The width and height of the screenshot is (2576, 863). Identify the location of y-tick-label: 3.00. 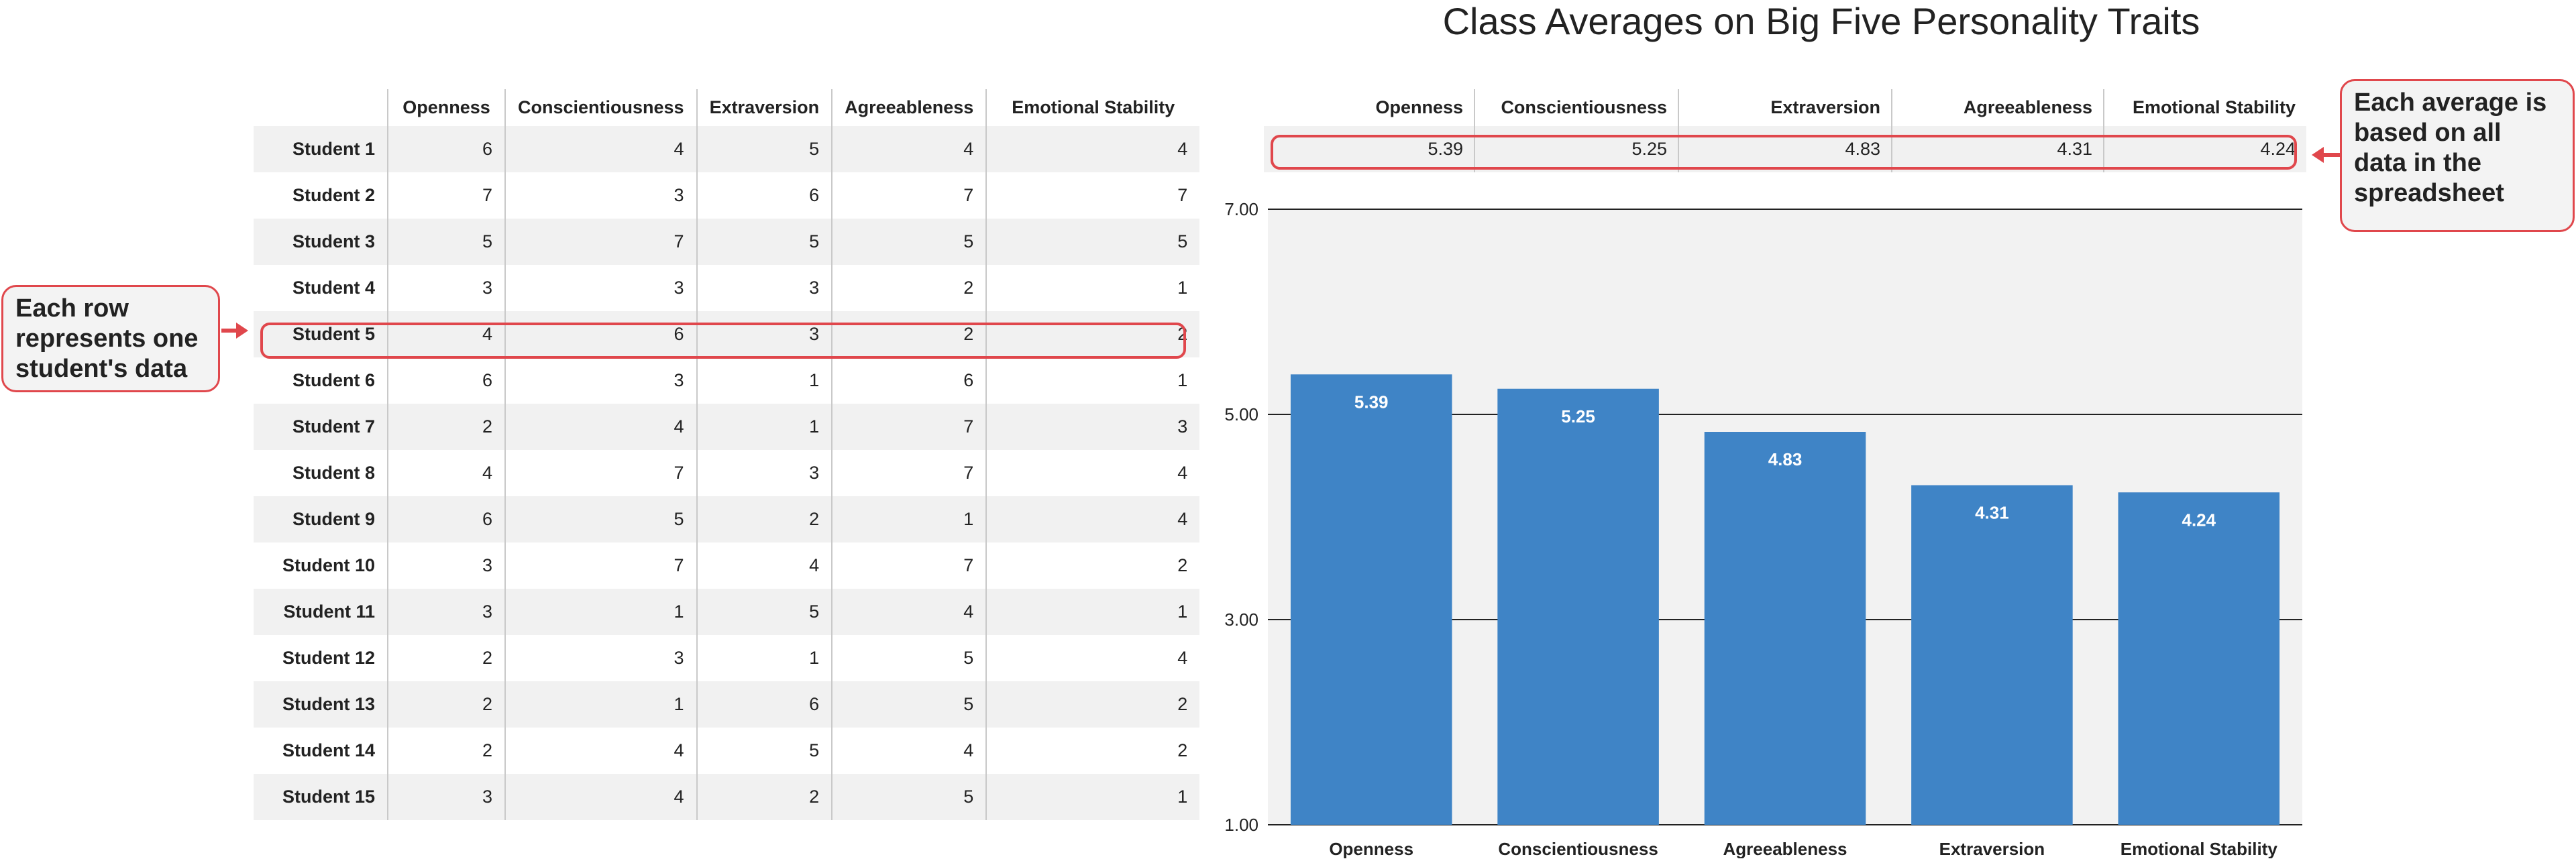
(1241, 620).